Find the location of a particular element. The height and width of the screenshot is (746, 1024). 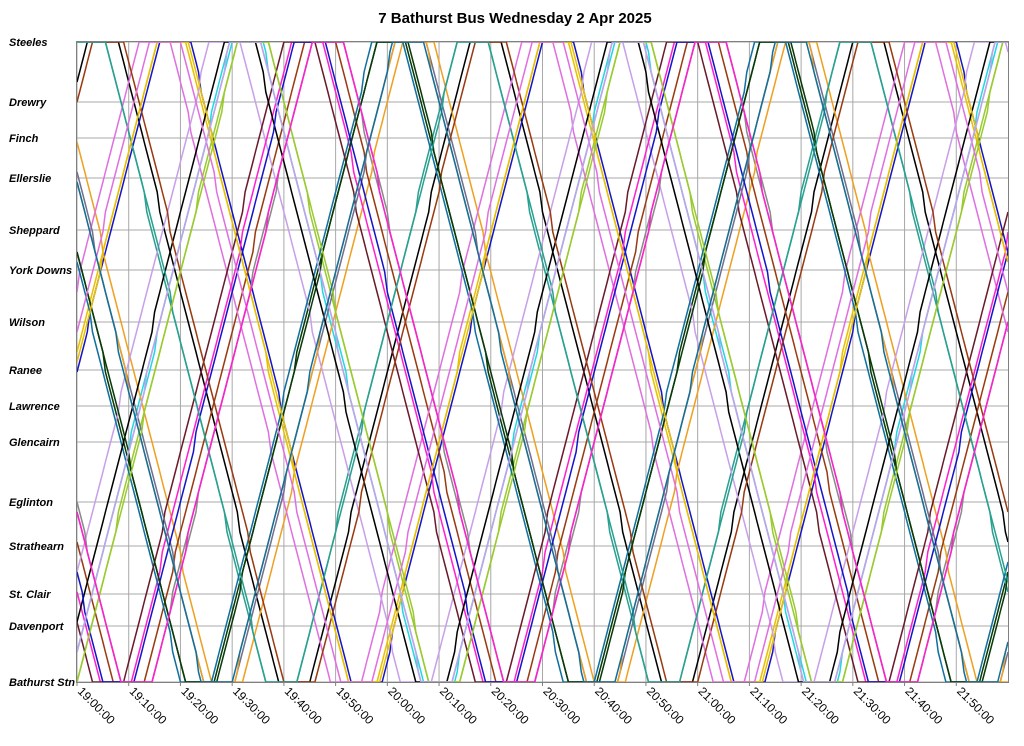

time-tick-label: 19:50:00 is located at coordinates (354, 705).